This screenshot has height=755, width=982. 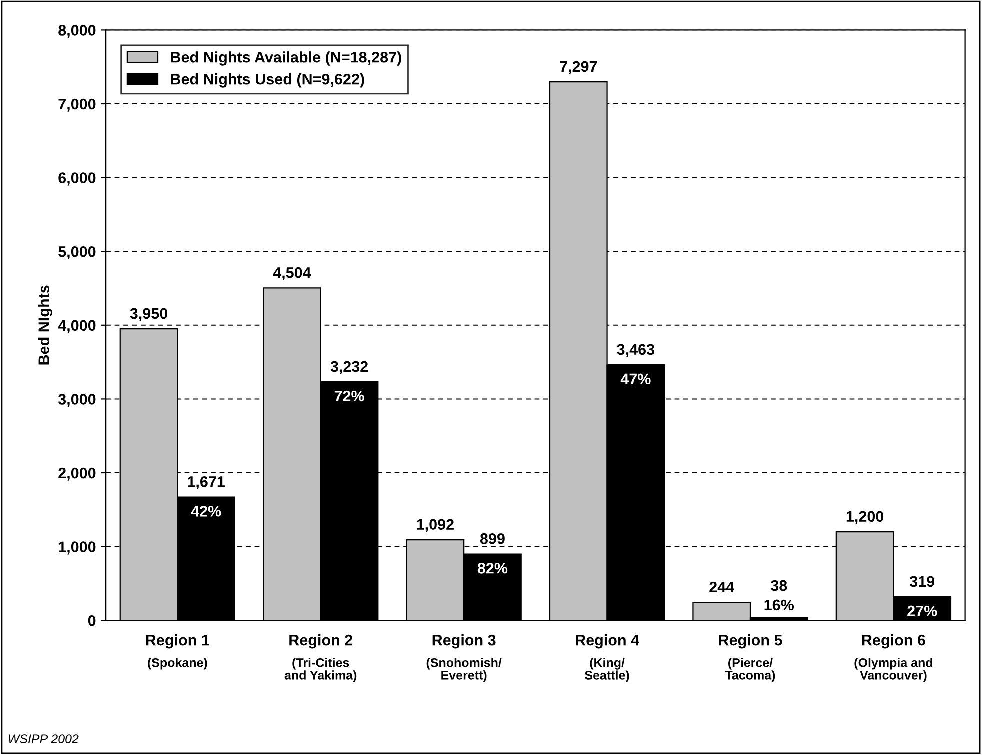 I want to click on y-tick-label: 5,000, so click(x=77, y=253).